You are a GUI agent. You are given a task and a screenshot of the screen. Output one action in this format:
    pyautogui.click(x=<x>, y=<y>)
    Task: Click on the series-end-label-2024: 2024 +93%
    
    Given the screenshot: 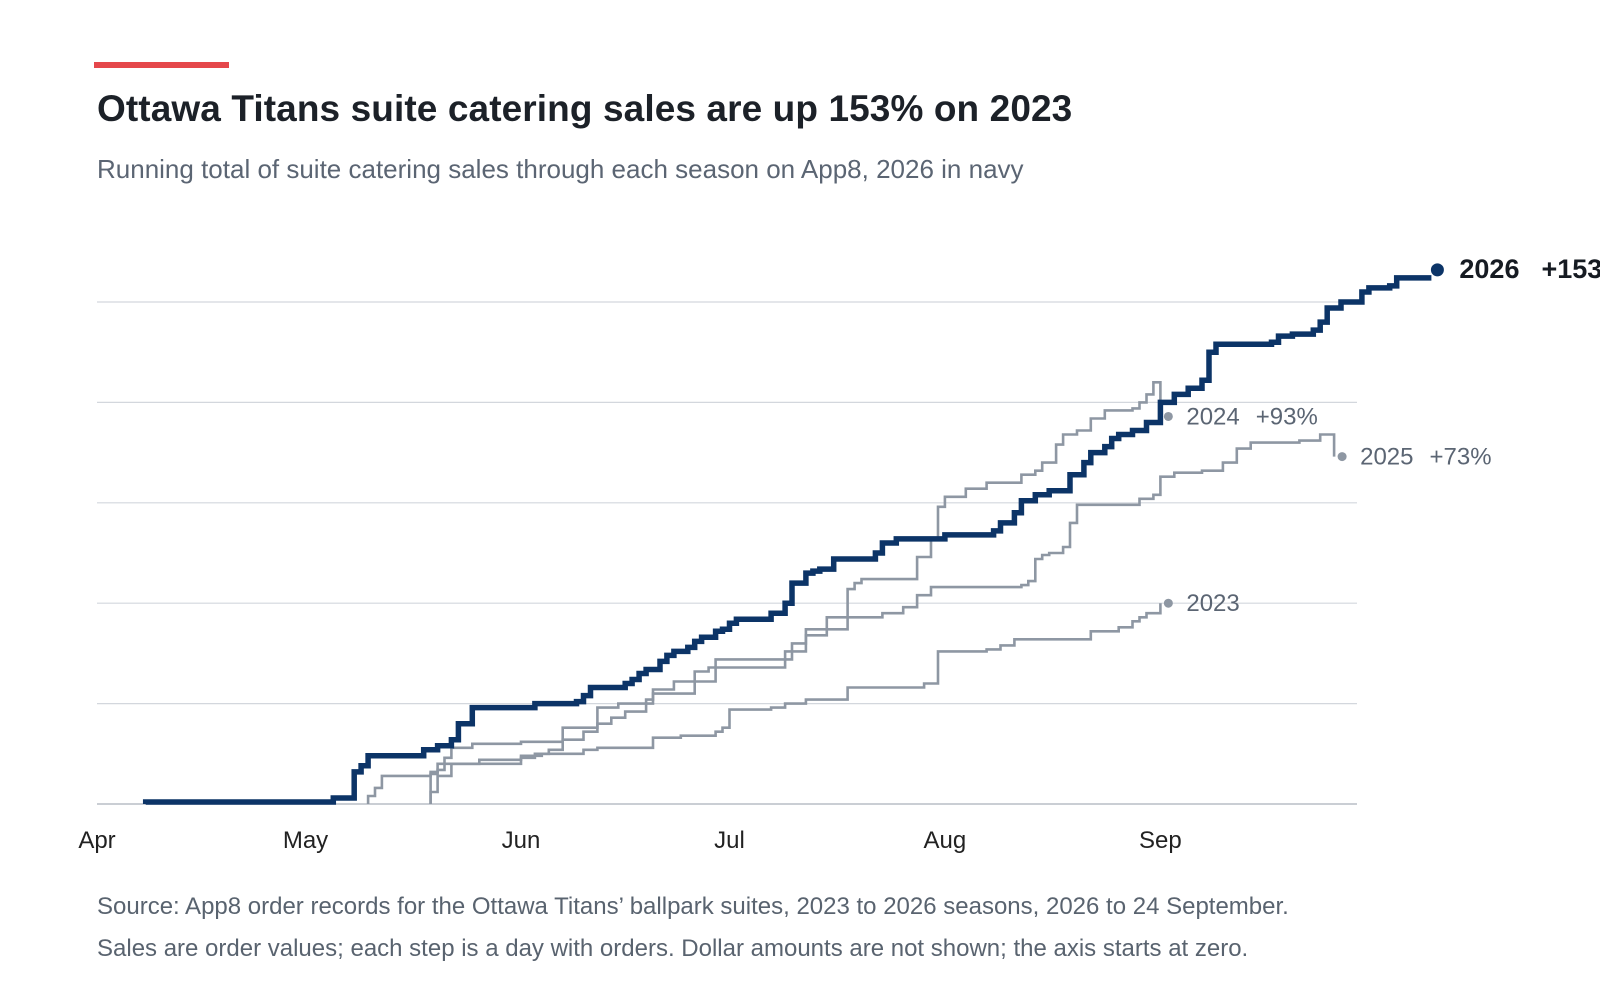 What is the action you would take?
    pyautogui.click(x=1251, y=416)
    